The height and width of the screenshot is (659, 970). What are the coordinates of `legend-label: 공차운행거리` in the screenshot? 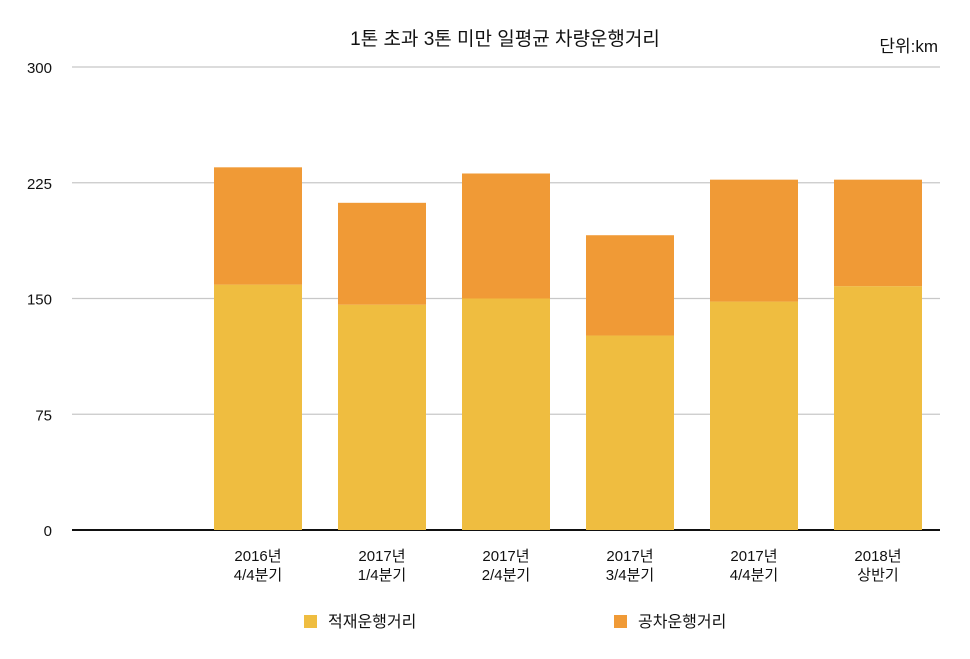 It's located at (682, 622).